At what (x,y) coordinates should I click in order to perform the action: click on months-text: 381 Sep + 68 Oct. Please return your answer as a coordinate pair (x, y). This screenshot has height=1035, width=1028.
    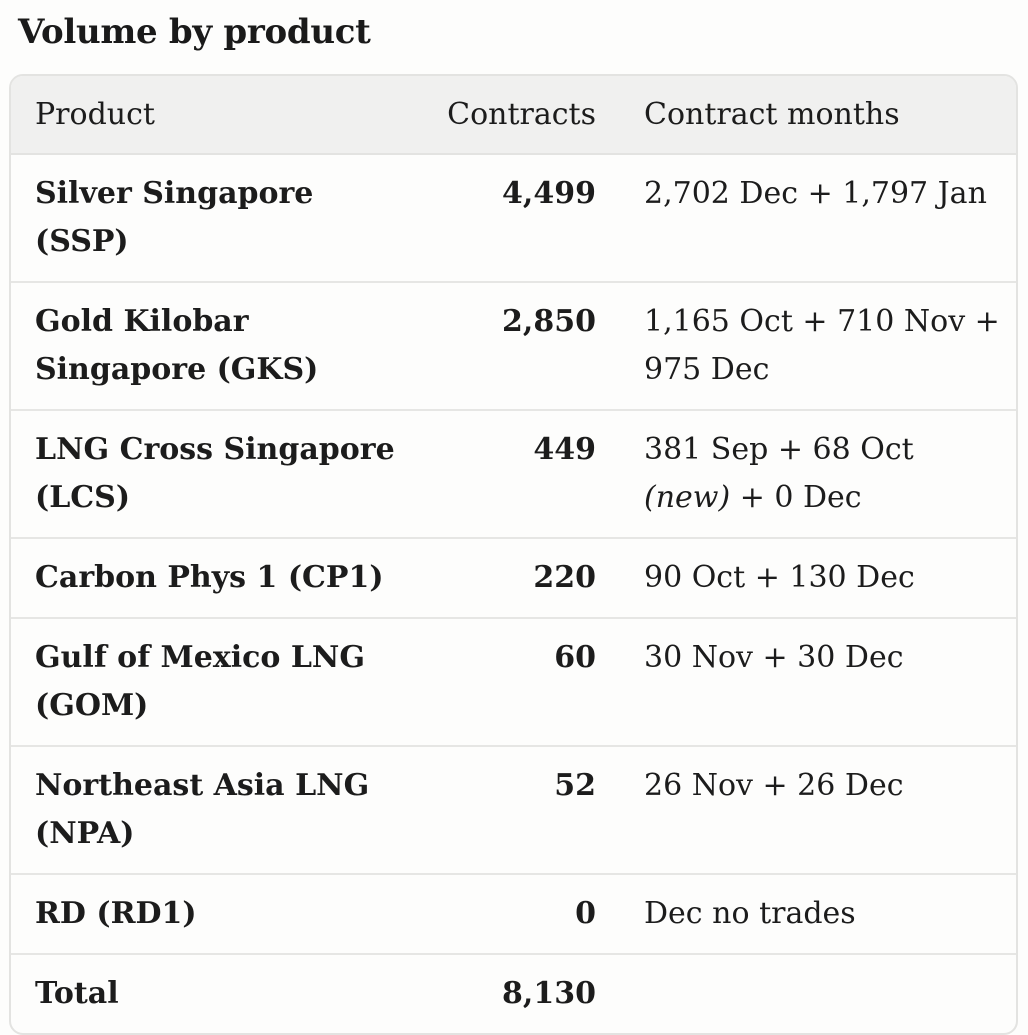
    Looking at the image, I should click on (779, 449).